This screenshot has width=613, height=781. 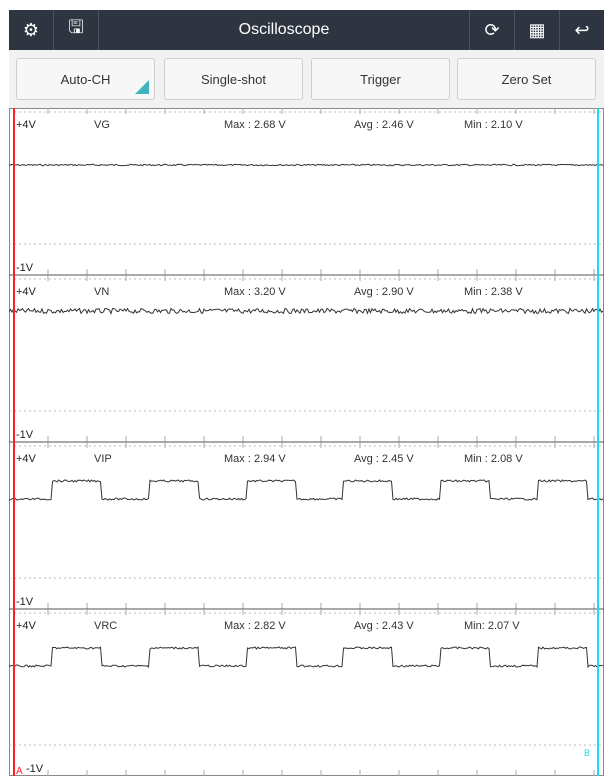 I want to click on trigger-button: Trigger, so click(x=380, y=79).